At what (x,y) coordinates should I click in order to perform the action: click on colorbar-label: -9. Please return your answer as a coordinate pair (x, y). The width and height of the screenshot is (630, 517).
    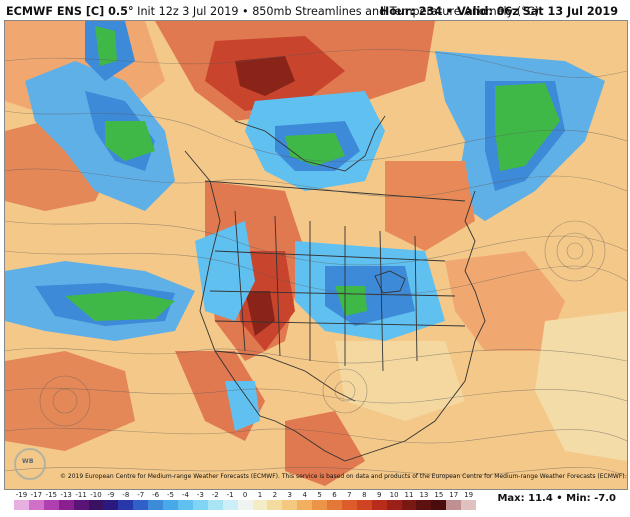
    Looking at the image, I should click on (111, 495).